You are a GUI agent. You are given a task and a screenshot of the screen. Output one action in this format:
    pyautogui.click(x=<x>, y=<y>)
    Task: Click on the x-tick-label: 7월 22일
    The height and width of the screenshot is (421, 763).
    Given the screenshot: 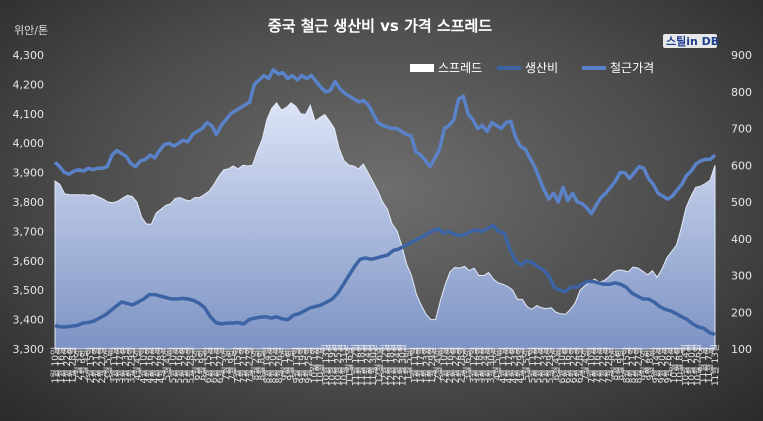 What is the action you would take?
    pyautogui.click(x=603, y=365)
    